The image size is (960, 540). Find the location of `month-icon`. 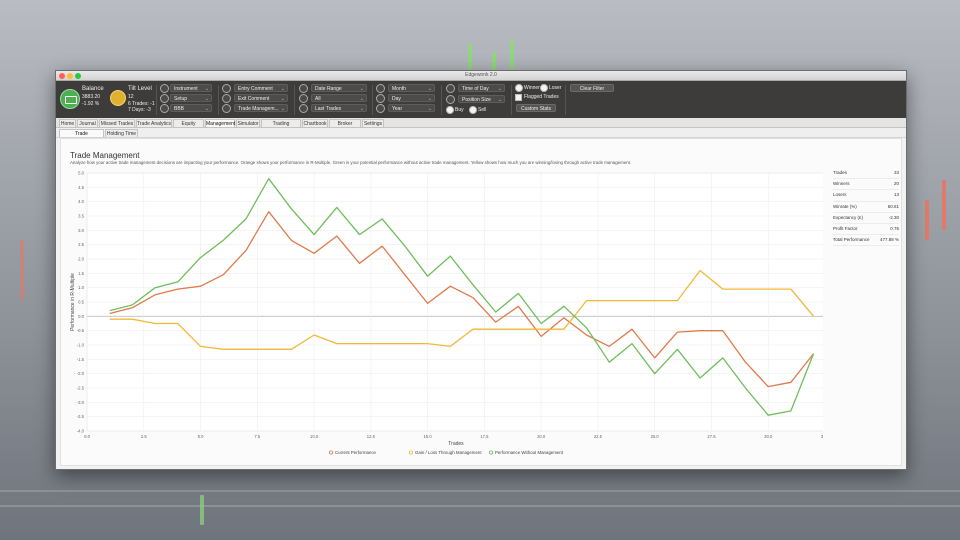

month-icon is located at coordinates (380, 88).